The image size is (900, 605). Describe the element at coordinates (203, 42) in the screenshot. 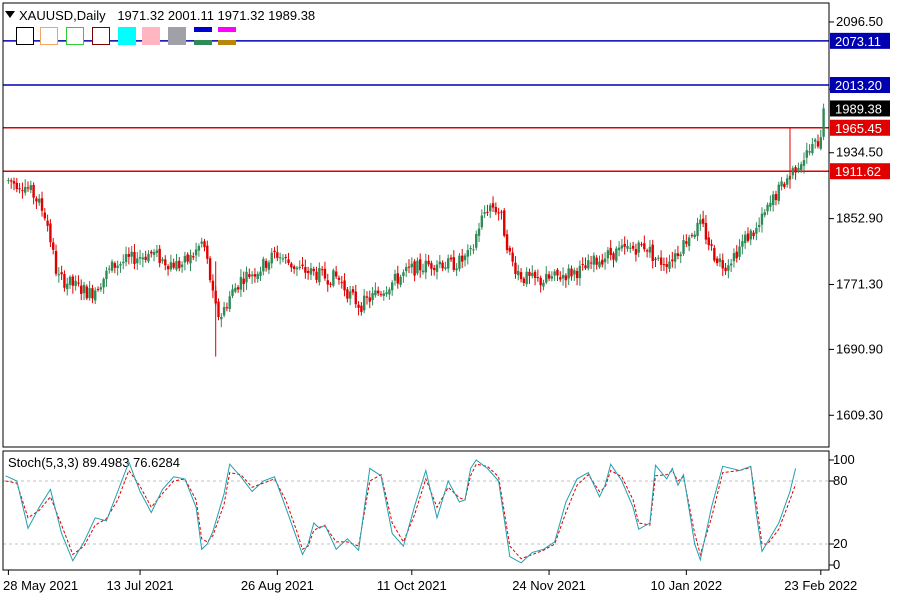

I see `palette-teal-line` at that location.